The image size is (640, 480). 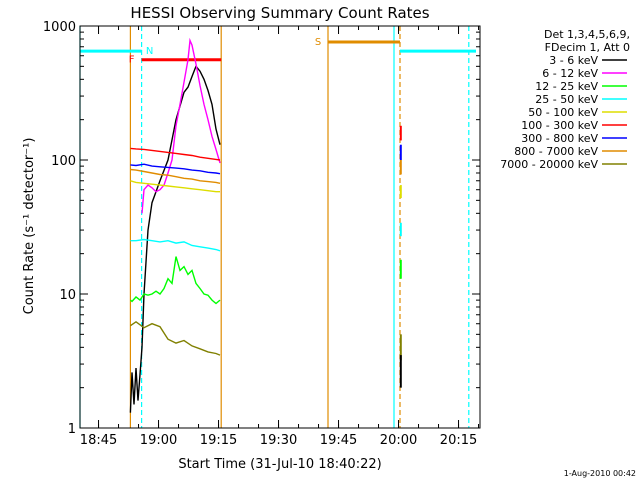 I want to click on x-tick-label-4: 19:45, so click(x=338, y=440).